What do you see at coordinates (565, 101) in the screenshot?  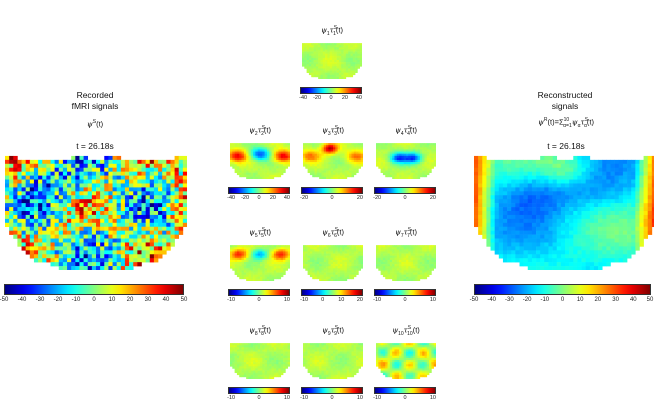 I see `reconstructed-title: Reconstructed signals` at bounding box center [565, 101].